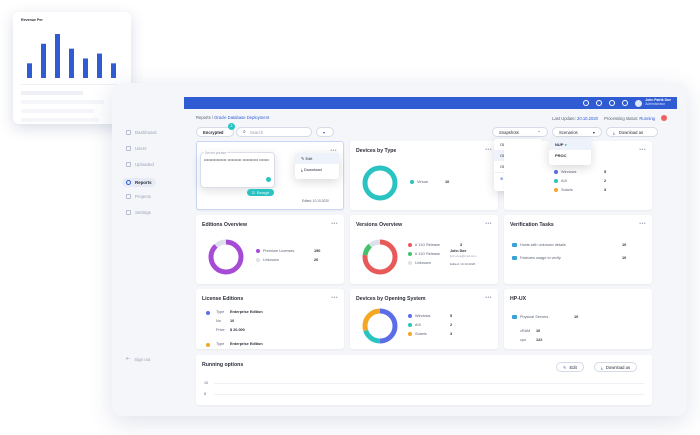 Image resolution: width=700 pixels, height=435 pixels. What do you see at coordinates (539, 132) in the screenshot?
I see `chevron-down-icon: ⌃` at bounding box center [539, 132].